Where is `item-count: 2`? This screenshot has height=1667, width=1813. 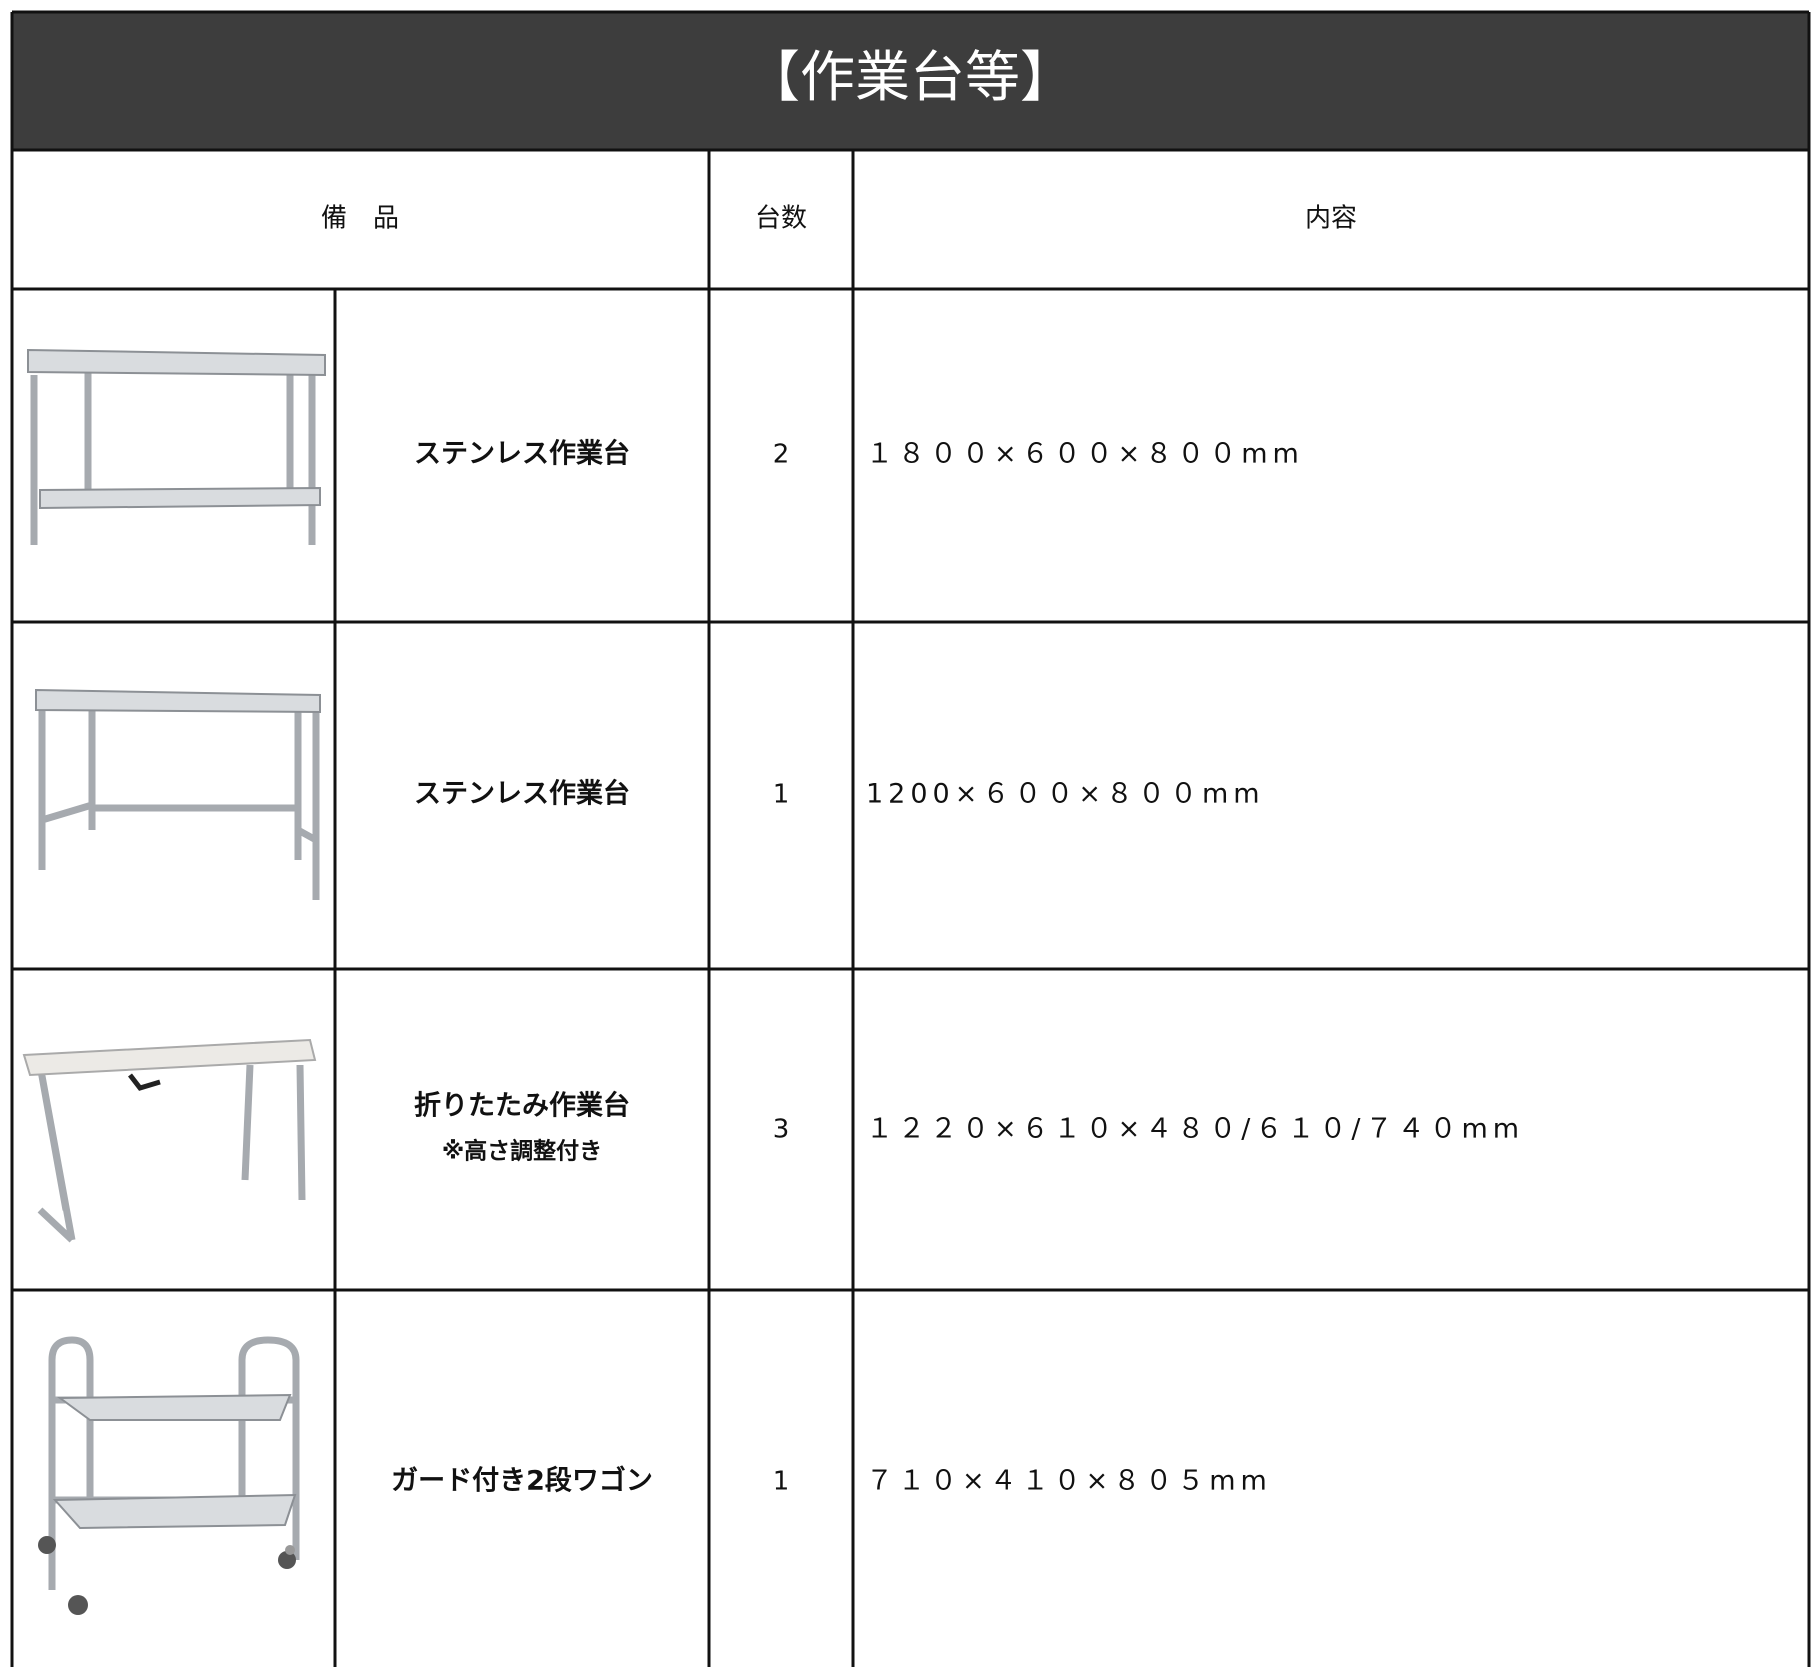
item-count: 2 is located at coordinates (781, 455).